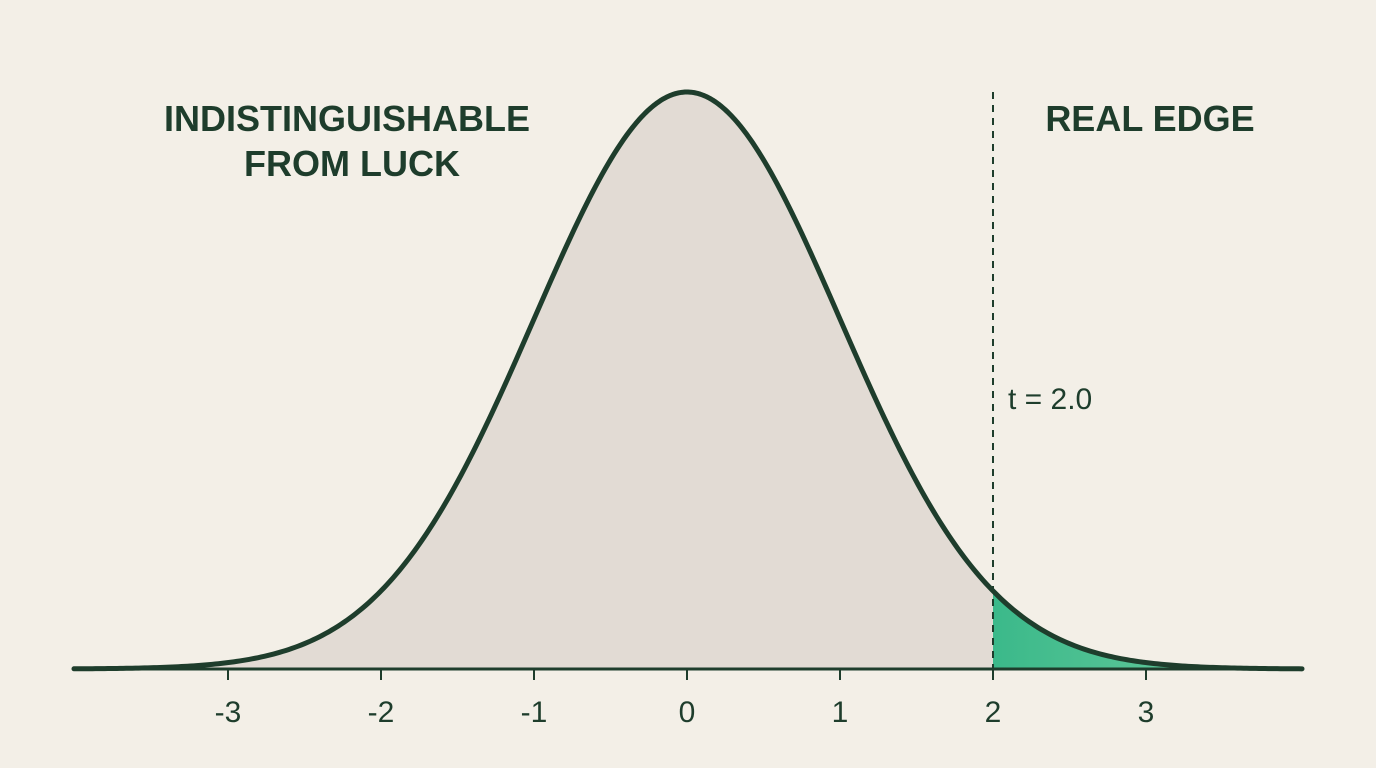 This screenshot has height=768, width=1376. What do you see at coordinates (352, 163) in the screenshot?
I see `left-region-label-line-2: FROM LUCK` at bounding box center [352, 163].